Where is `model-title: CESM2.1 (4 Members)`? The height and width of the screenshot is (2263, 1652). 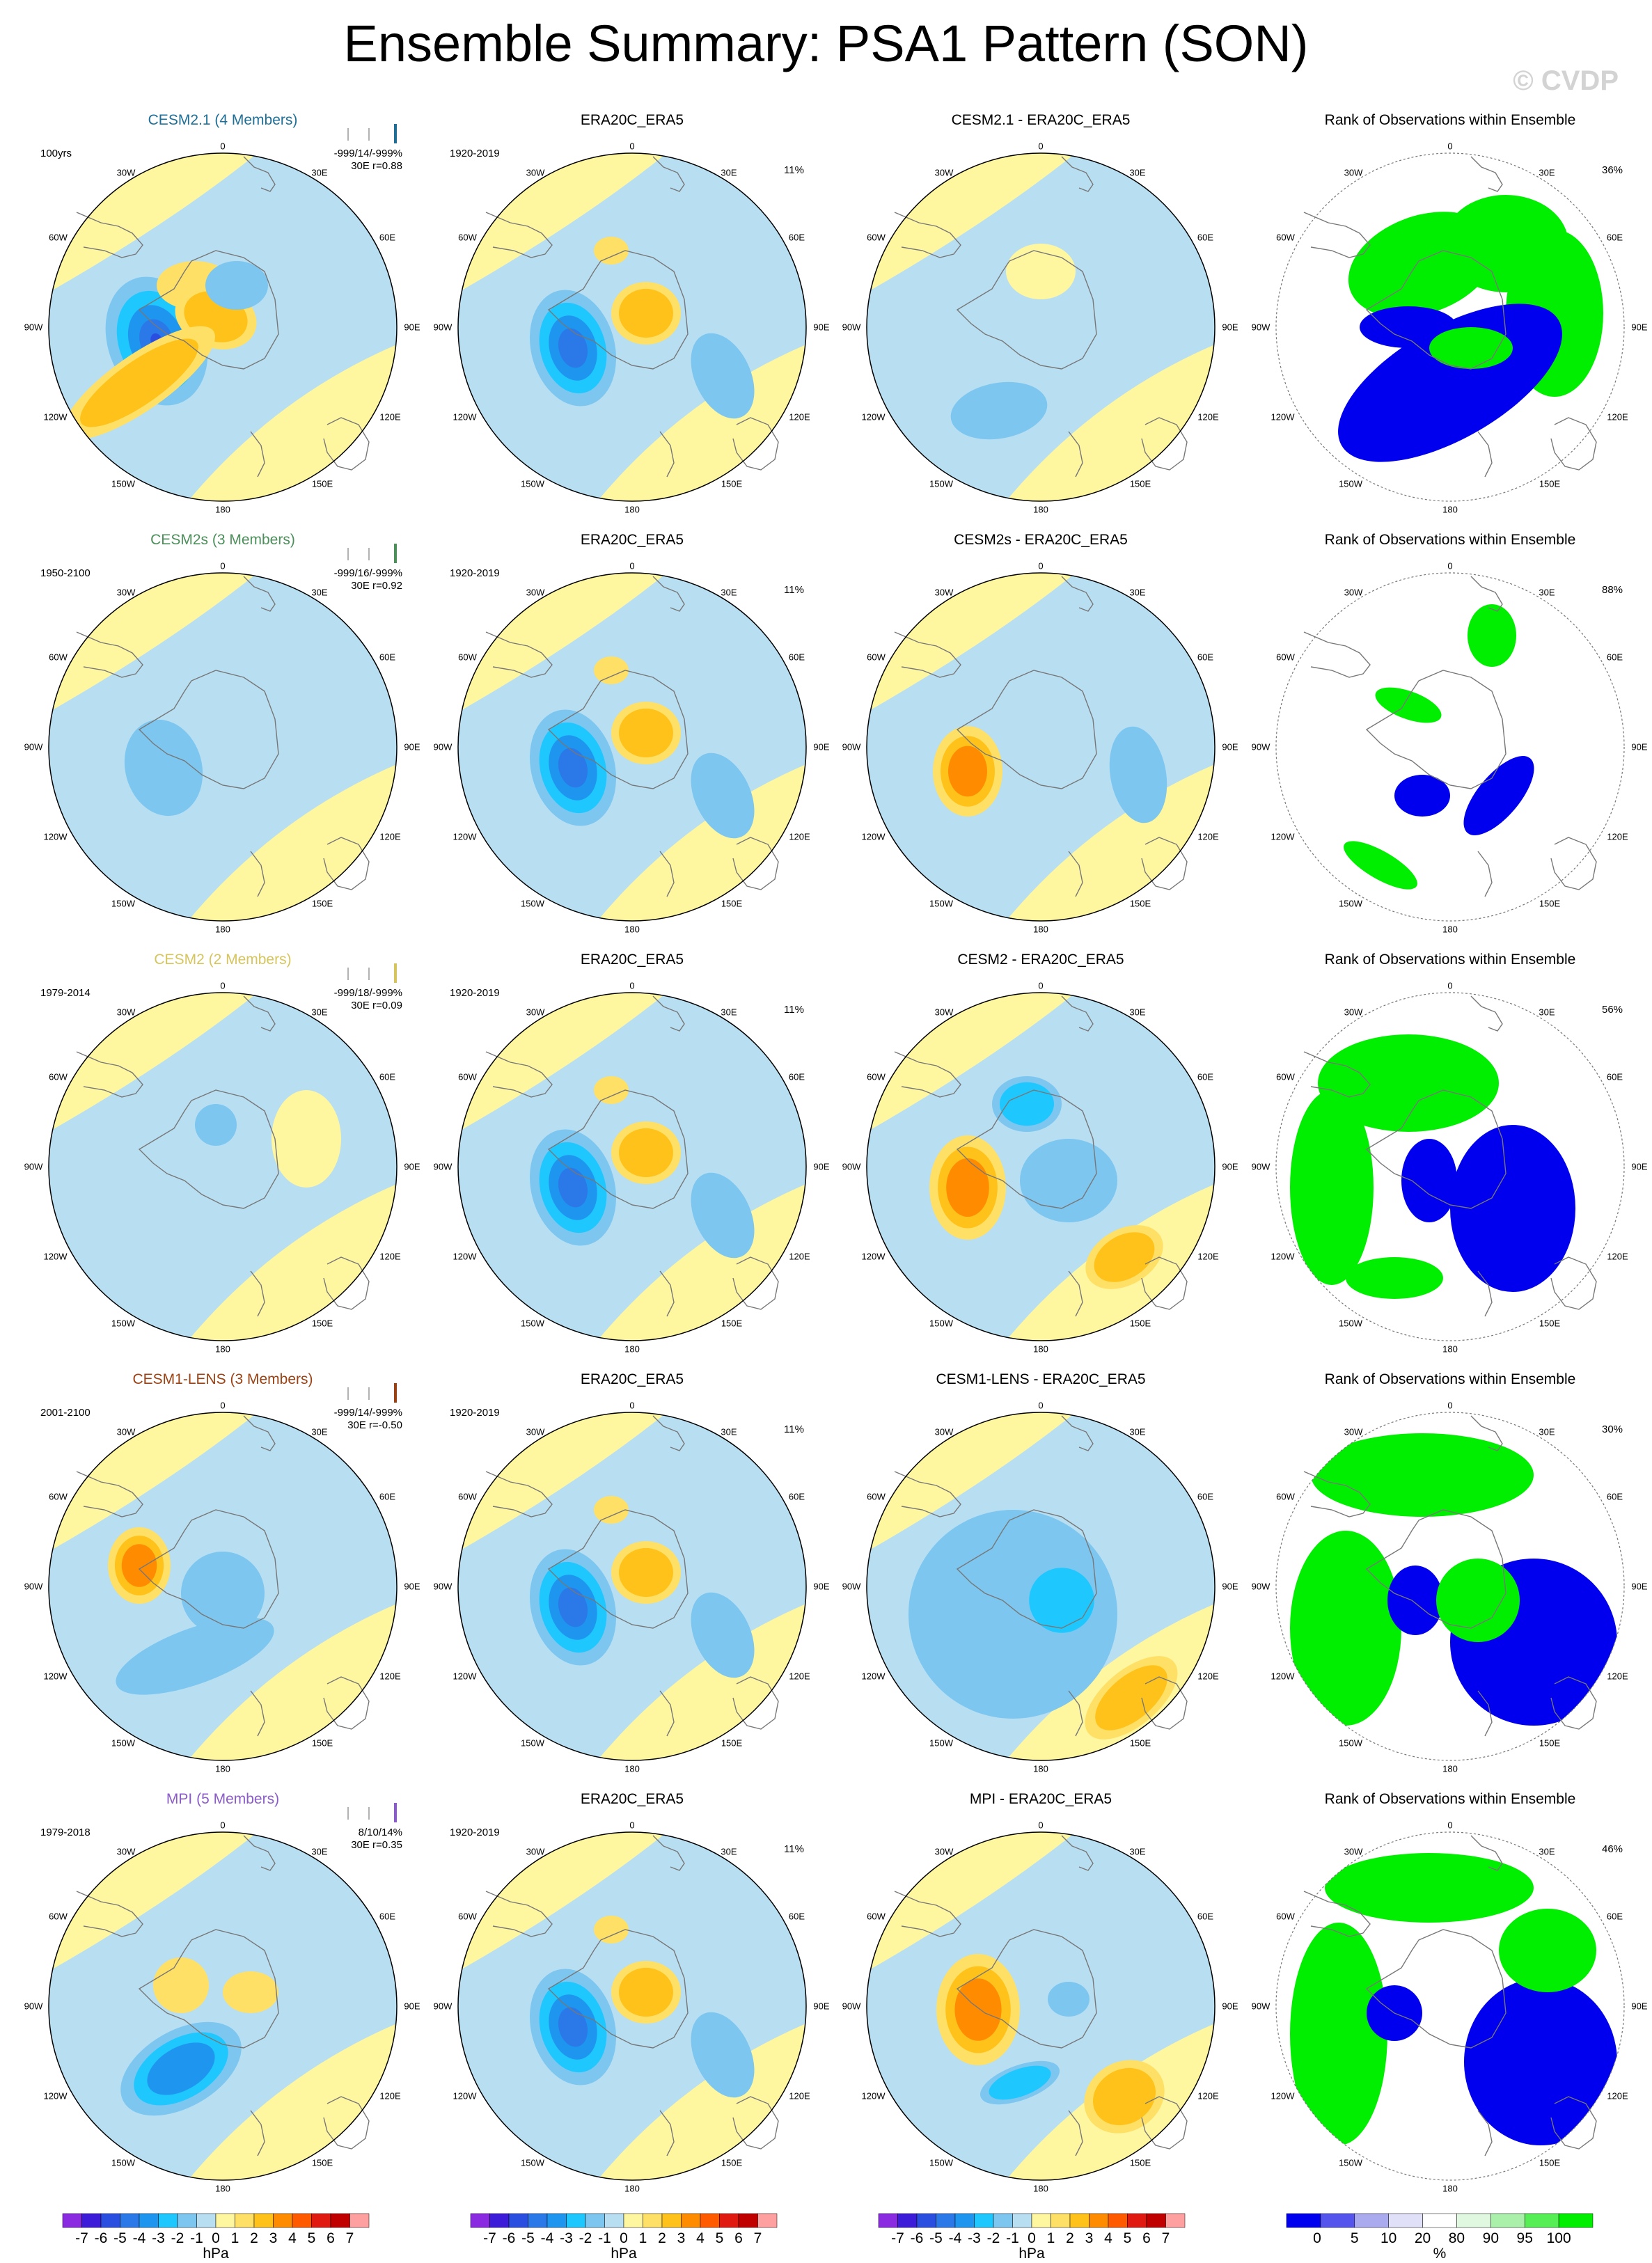 model-title: CESM2.1 (4 Members) is located at coordinates (223, 120).